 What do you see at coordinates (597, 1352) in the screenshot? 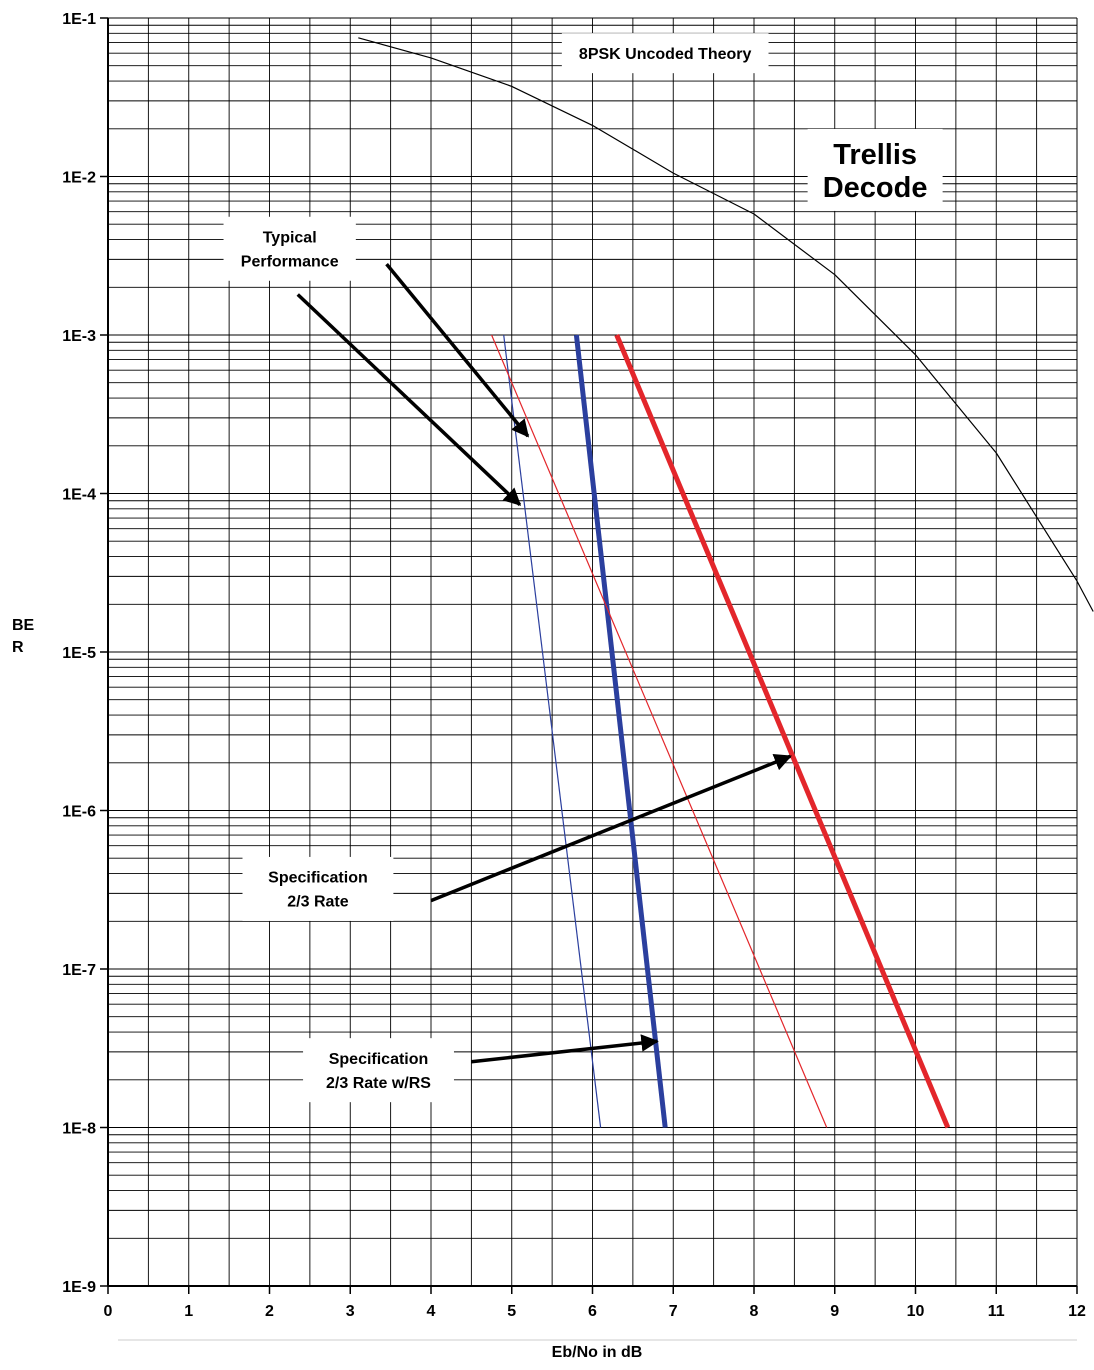
I see `x-axis-title: Eb/No in dB` at bounding box center [597, 1352].